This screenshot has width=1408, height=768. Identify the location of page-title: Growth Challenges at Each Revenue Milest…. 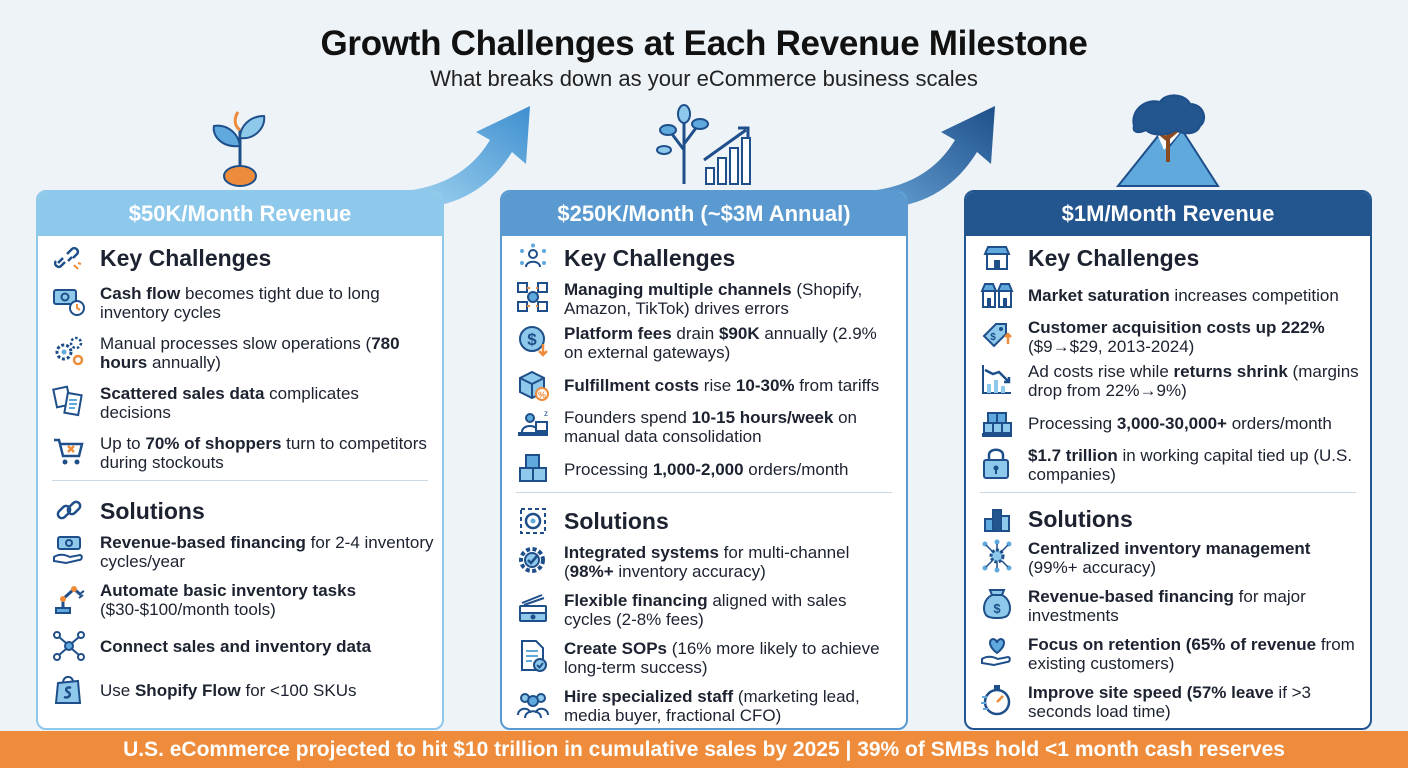
(704, 43).